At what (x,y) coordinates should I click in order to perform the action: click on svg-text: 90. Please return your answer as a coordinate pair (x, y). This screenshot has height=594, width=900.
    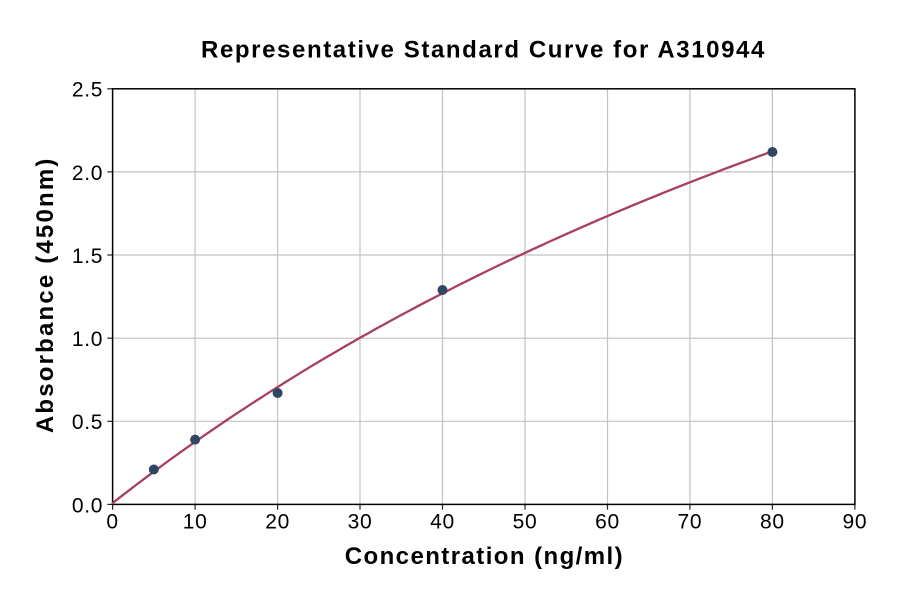
    Looking at the image, I should click on (855, 521).